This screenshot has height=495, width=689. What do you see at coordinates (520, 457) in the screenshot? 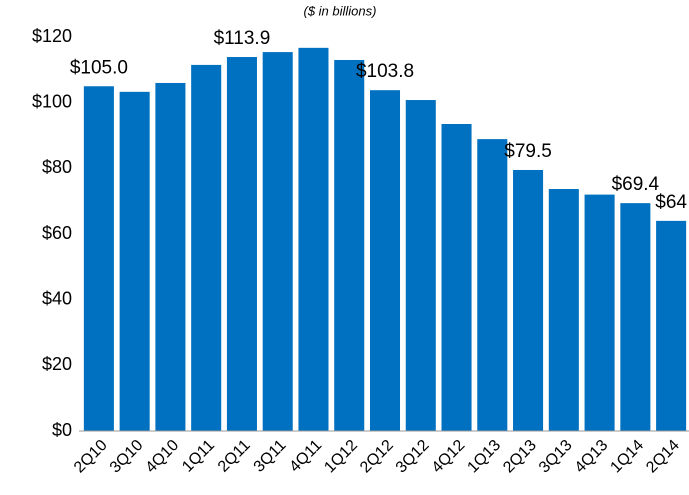
I see `x-tick-label: 2Q13` at bounding box center [520, 457].